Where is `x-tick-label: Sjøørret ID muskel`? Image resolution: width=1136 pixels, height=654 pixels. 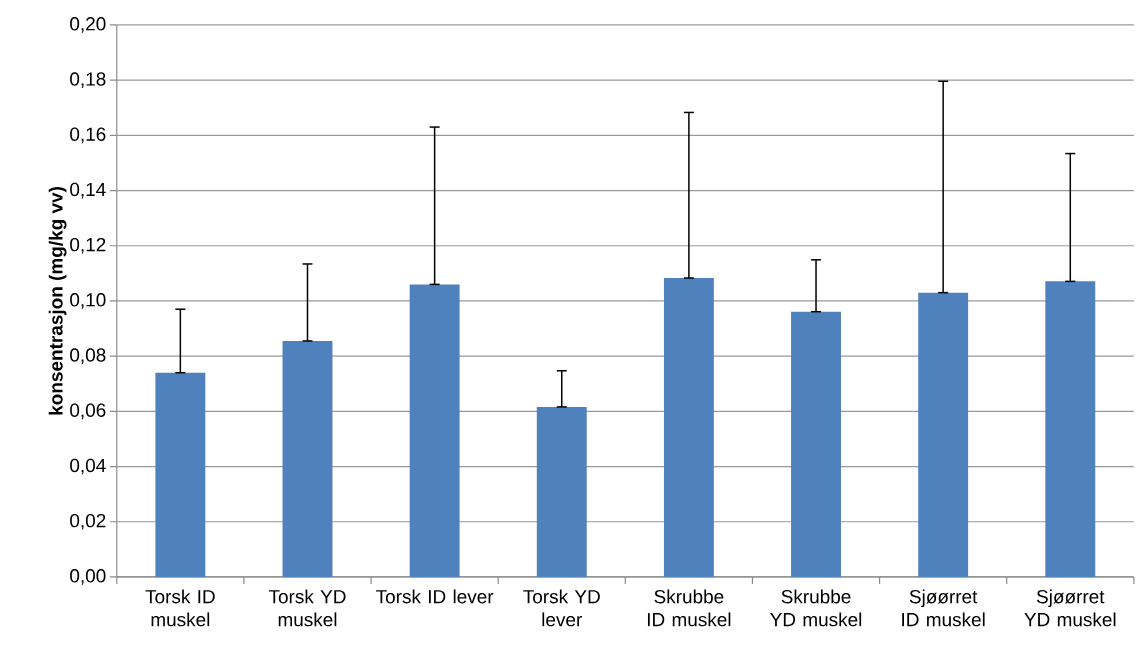
x-tick-label: Sjøørret ID muskel is located at coordinates (943, 608).